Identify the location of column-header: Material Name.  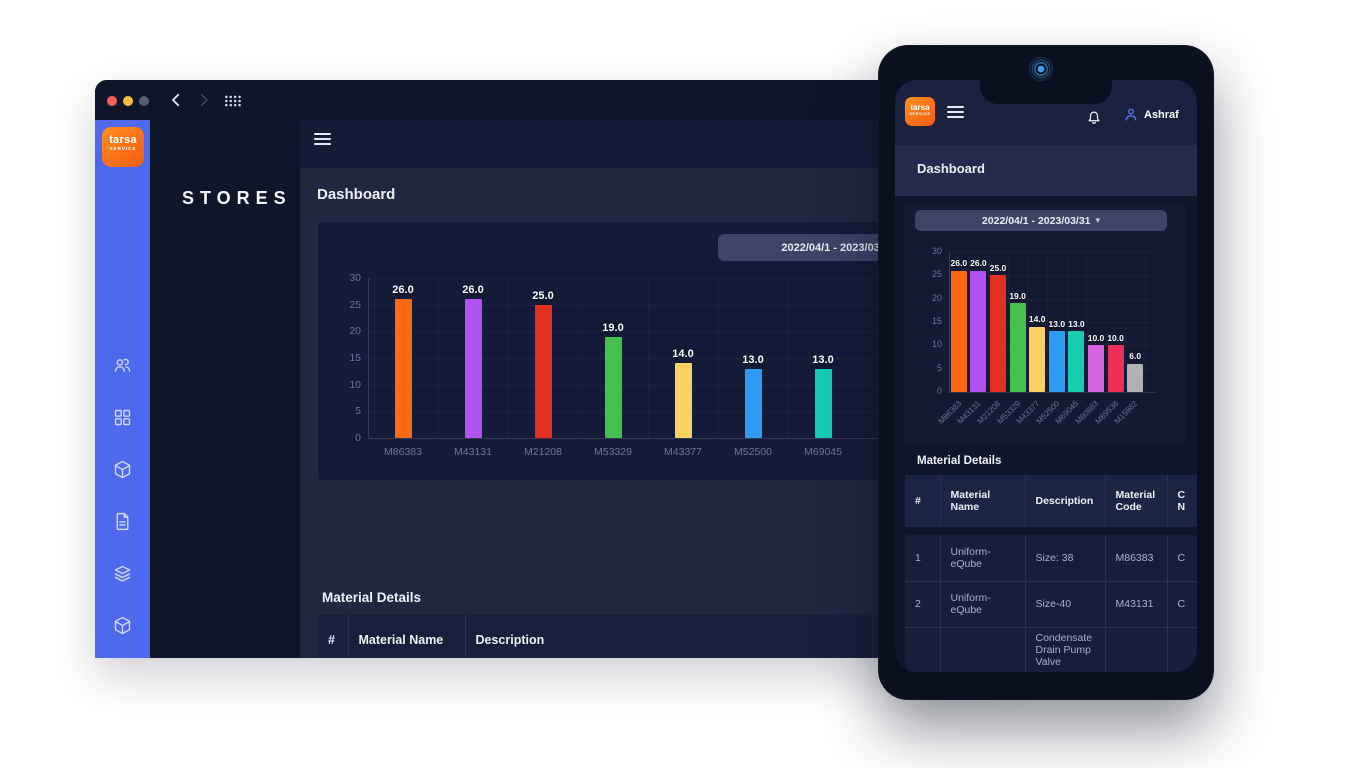
(406, 636).